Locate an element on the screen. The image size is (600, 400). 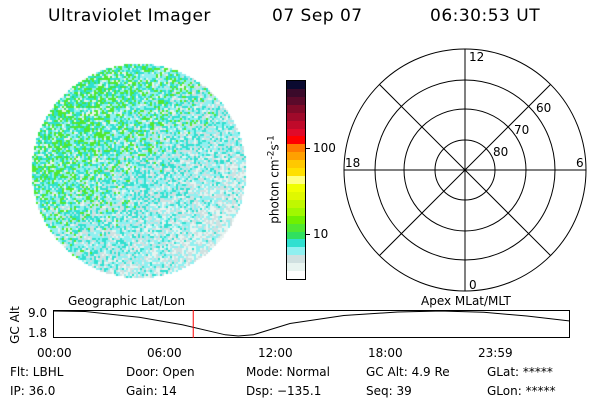
altitude-curve is located at coordinates (311, 323).